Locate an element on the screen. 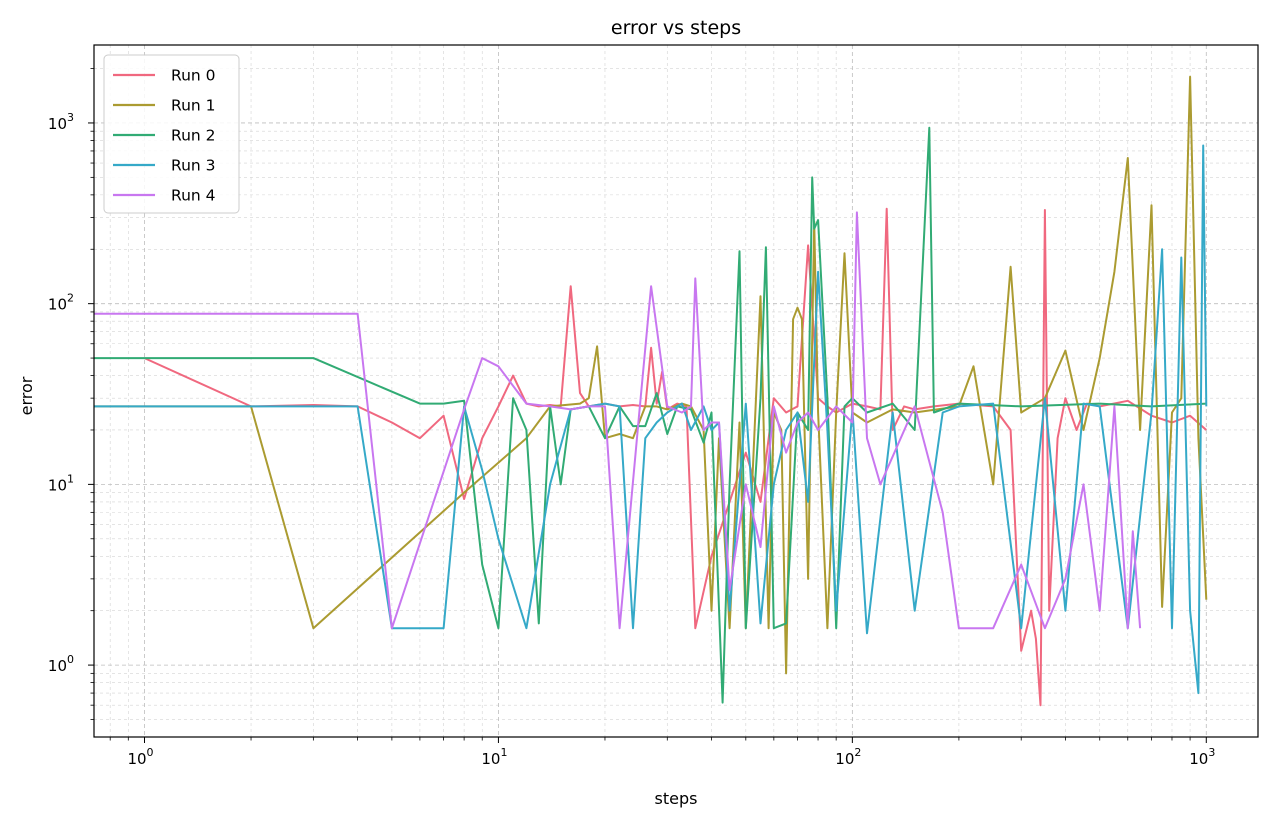 Image resolution: width=1272 pixels, height=822 pixels. y-tick-label: 10¹ is located at coordinates (61, 483).